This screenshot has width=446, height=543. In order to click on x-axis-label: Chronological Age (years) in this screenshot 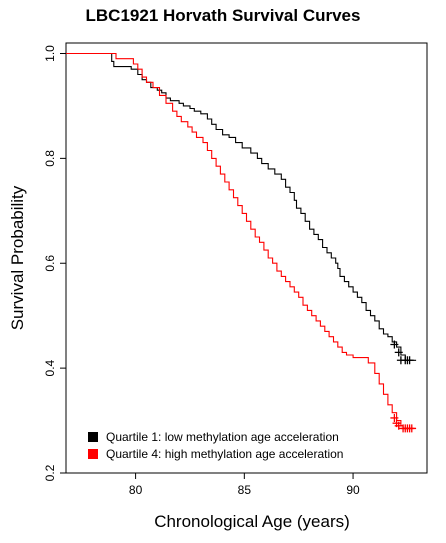, I will do `click(252, 521)`.